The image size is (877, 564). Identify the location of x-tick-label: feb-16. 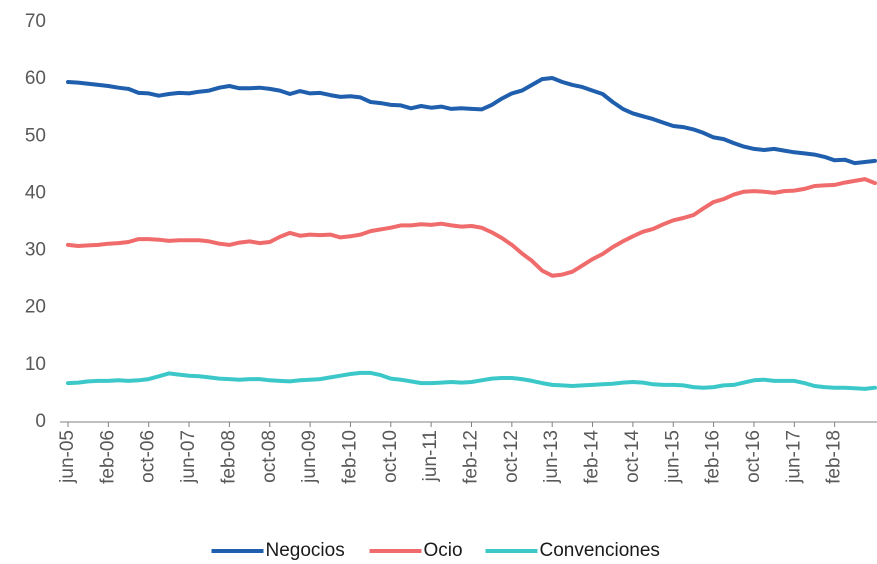
(713, 457).